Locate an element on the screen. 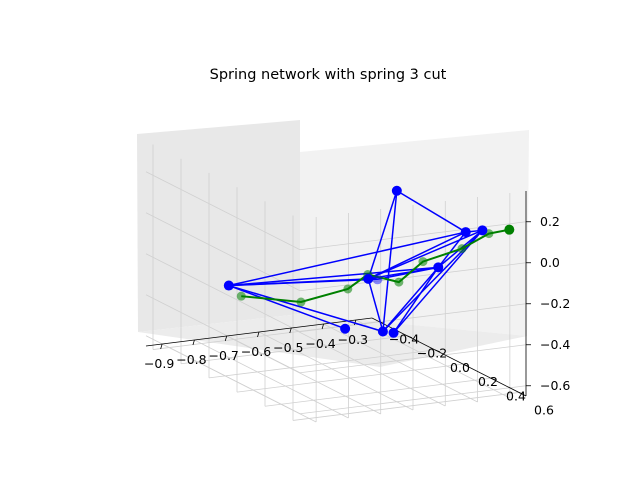  chart-title: Spring network with spring 3 cut is located at coordinates (328, 75).